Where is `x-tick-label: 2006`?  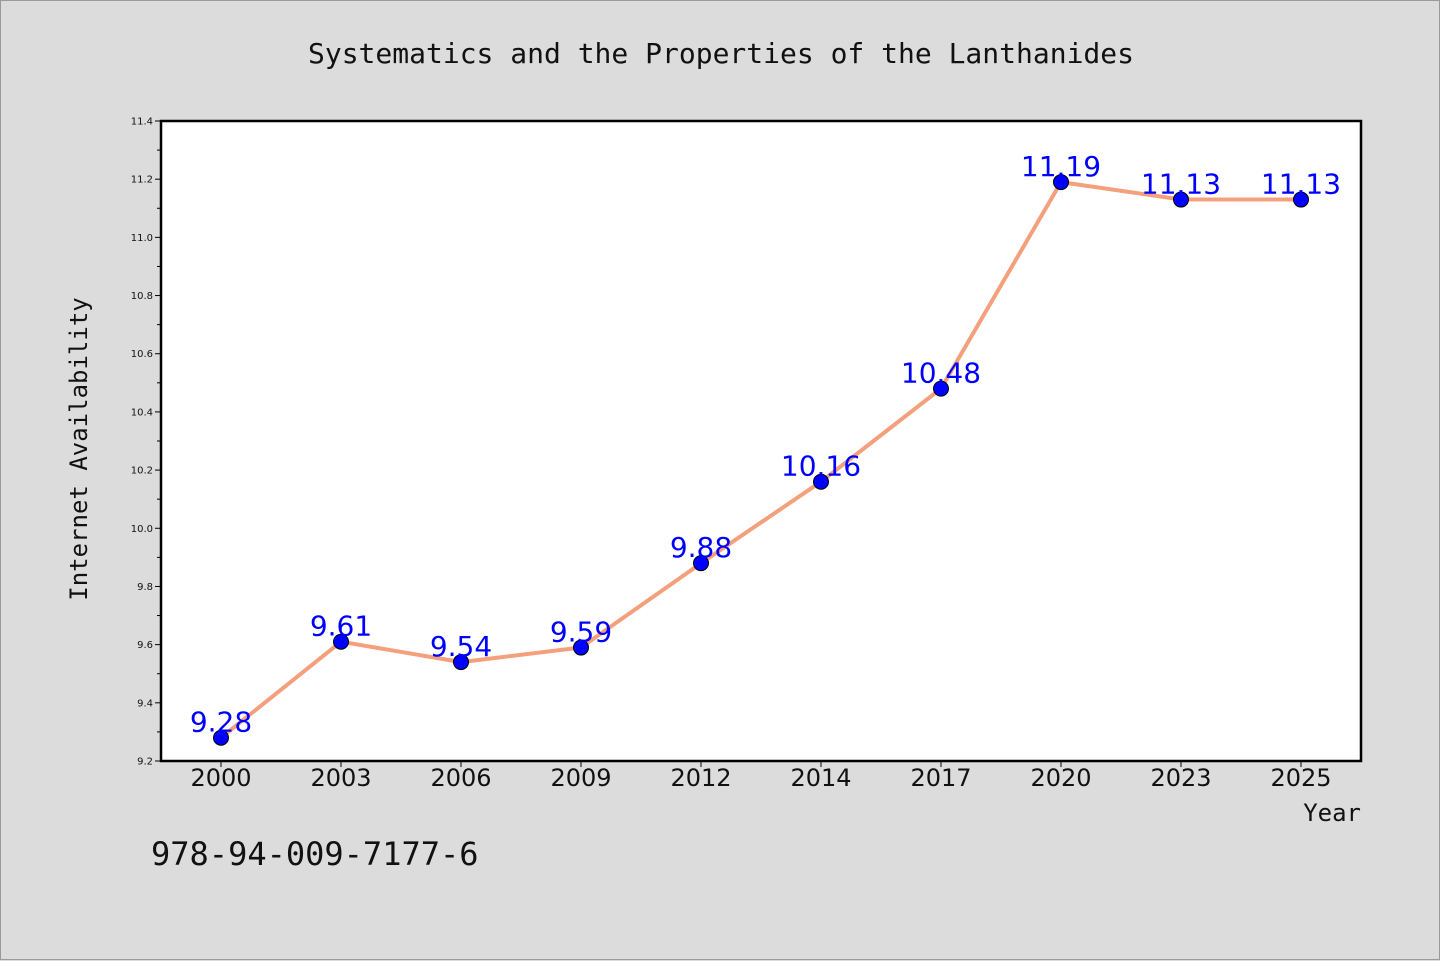 x-tick-label: 2006 is located at coordinates (460, 778).